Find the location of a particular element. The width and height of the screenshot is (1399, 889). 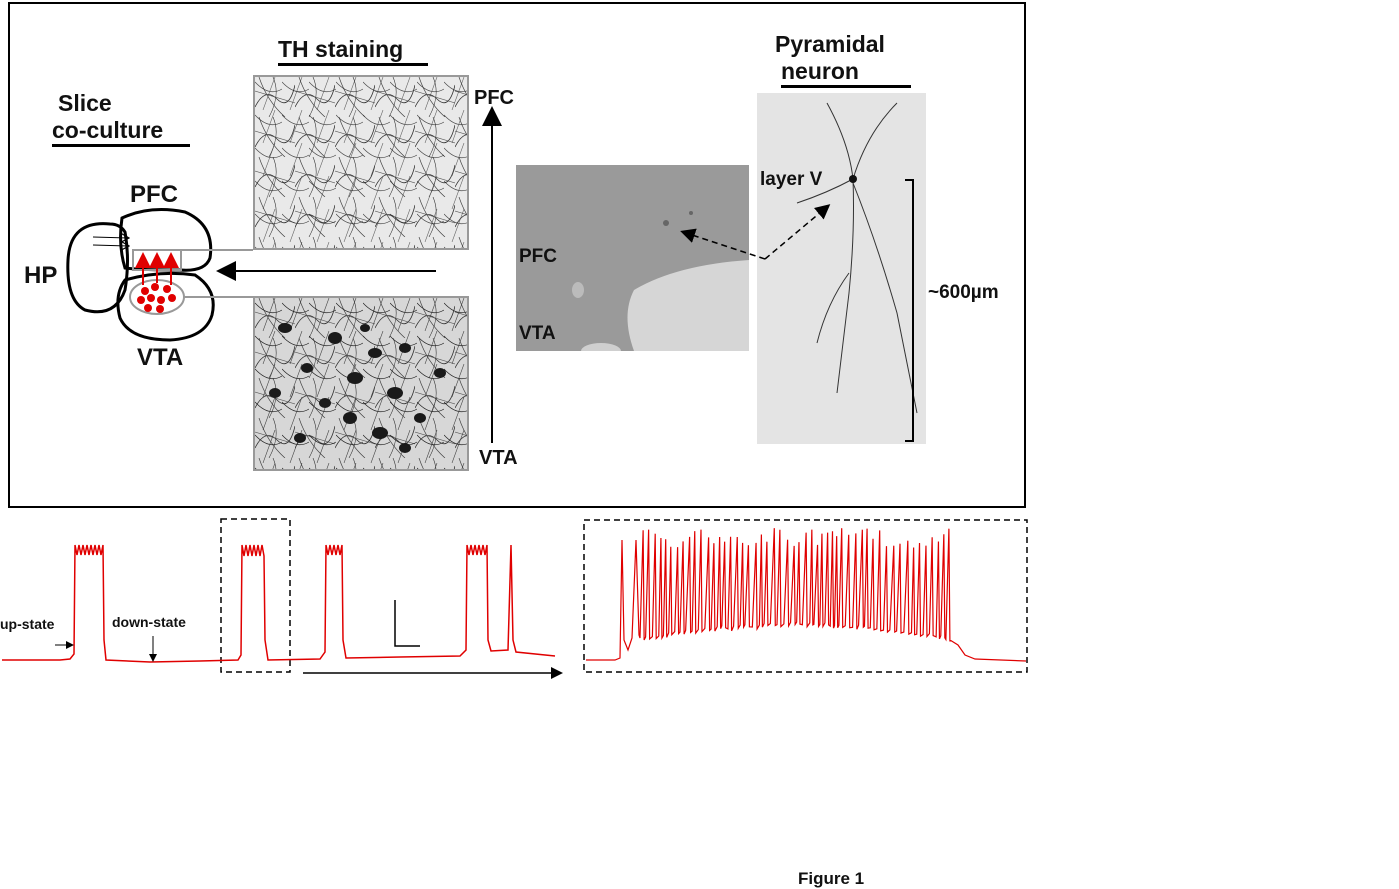

th-cells-pattern is located at coordinates (361, 383).